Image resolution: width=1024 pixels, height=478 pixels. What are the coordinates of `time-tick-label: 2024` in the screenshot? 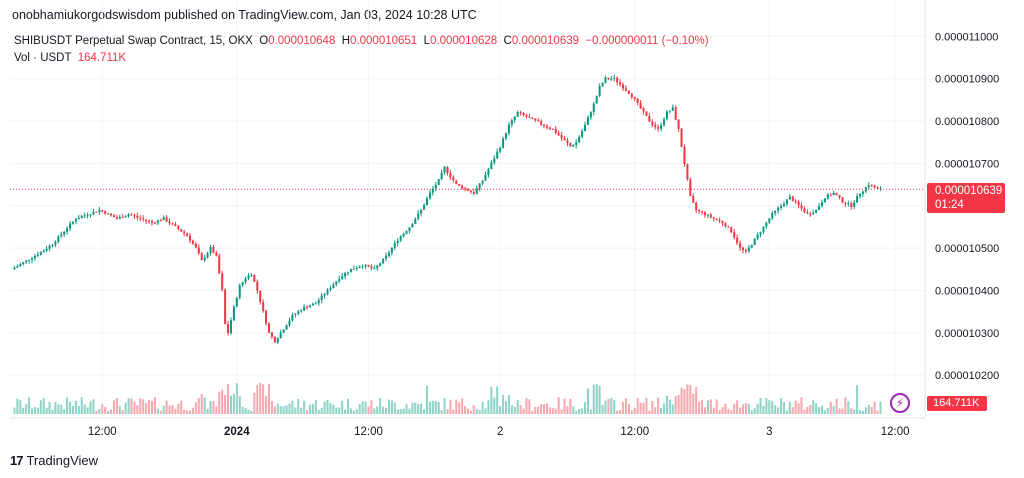 It's located at (237, 432).